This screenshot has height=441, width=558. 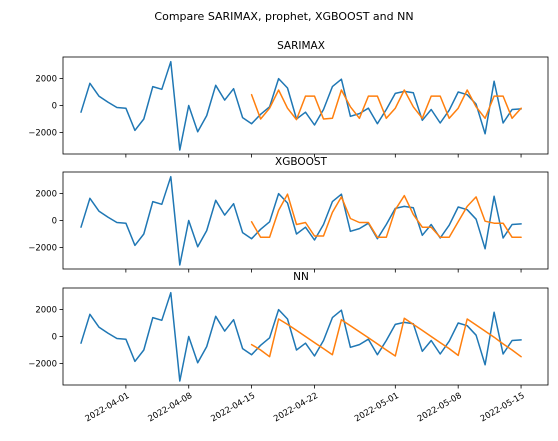 I want to click on ytick-label-sarimax-0: −2000, so click(x=42, y=133).